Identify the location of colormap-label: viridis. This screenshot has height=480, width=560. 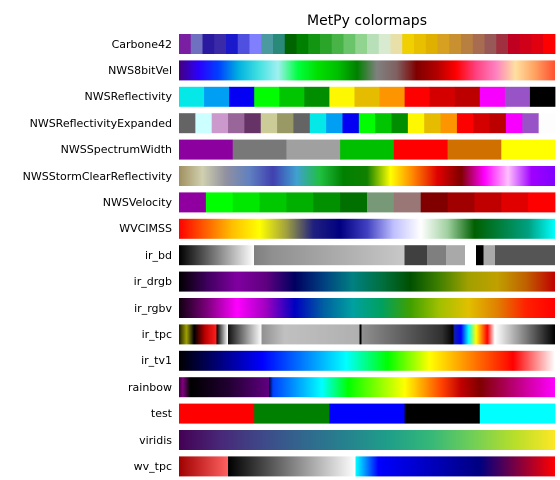
(155, 440).